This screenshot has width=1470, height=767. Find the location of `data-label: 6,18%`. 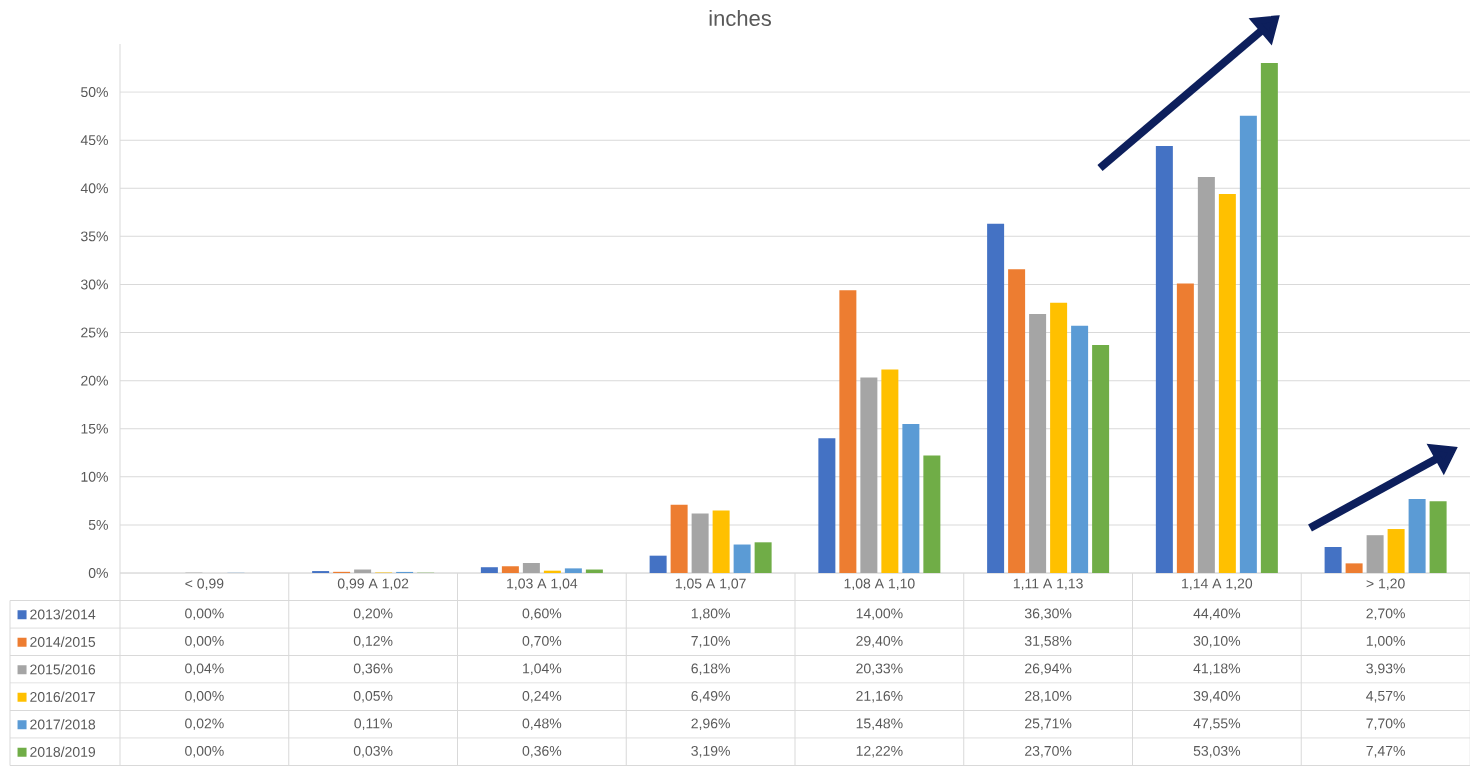

data-label: 6,18% is located at coordinates (710, 669).